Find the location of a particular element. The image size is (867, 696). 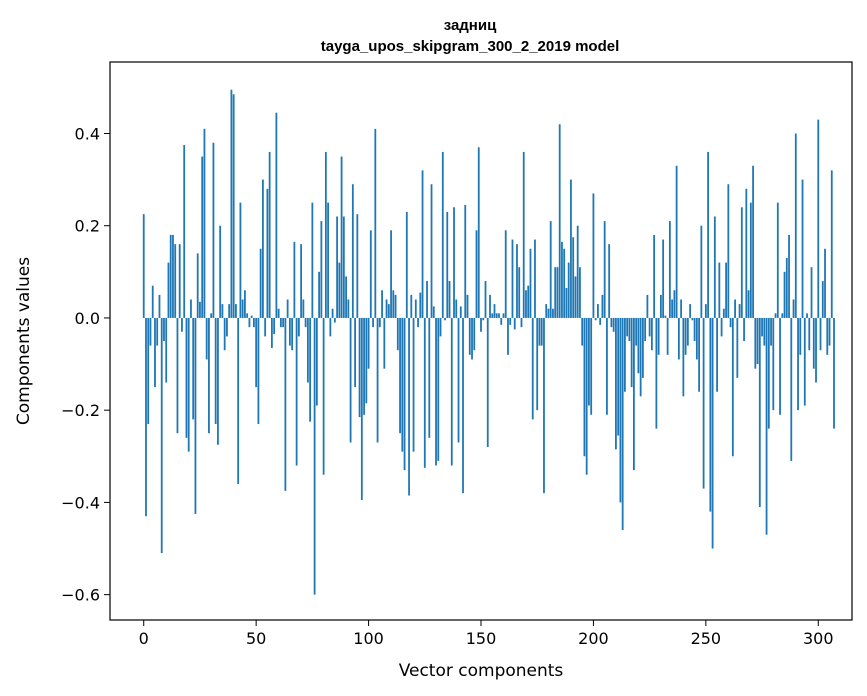

y-axis-ticks: −0.6 −0.4 −0.2 0.0 0.2 0.4 is located at coordinates (85, 364).